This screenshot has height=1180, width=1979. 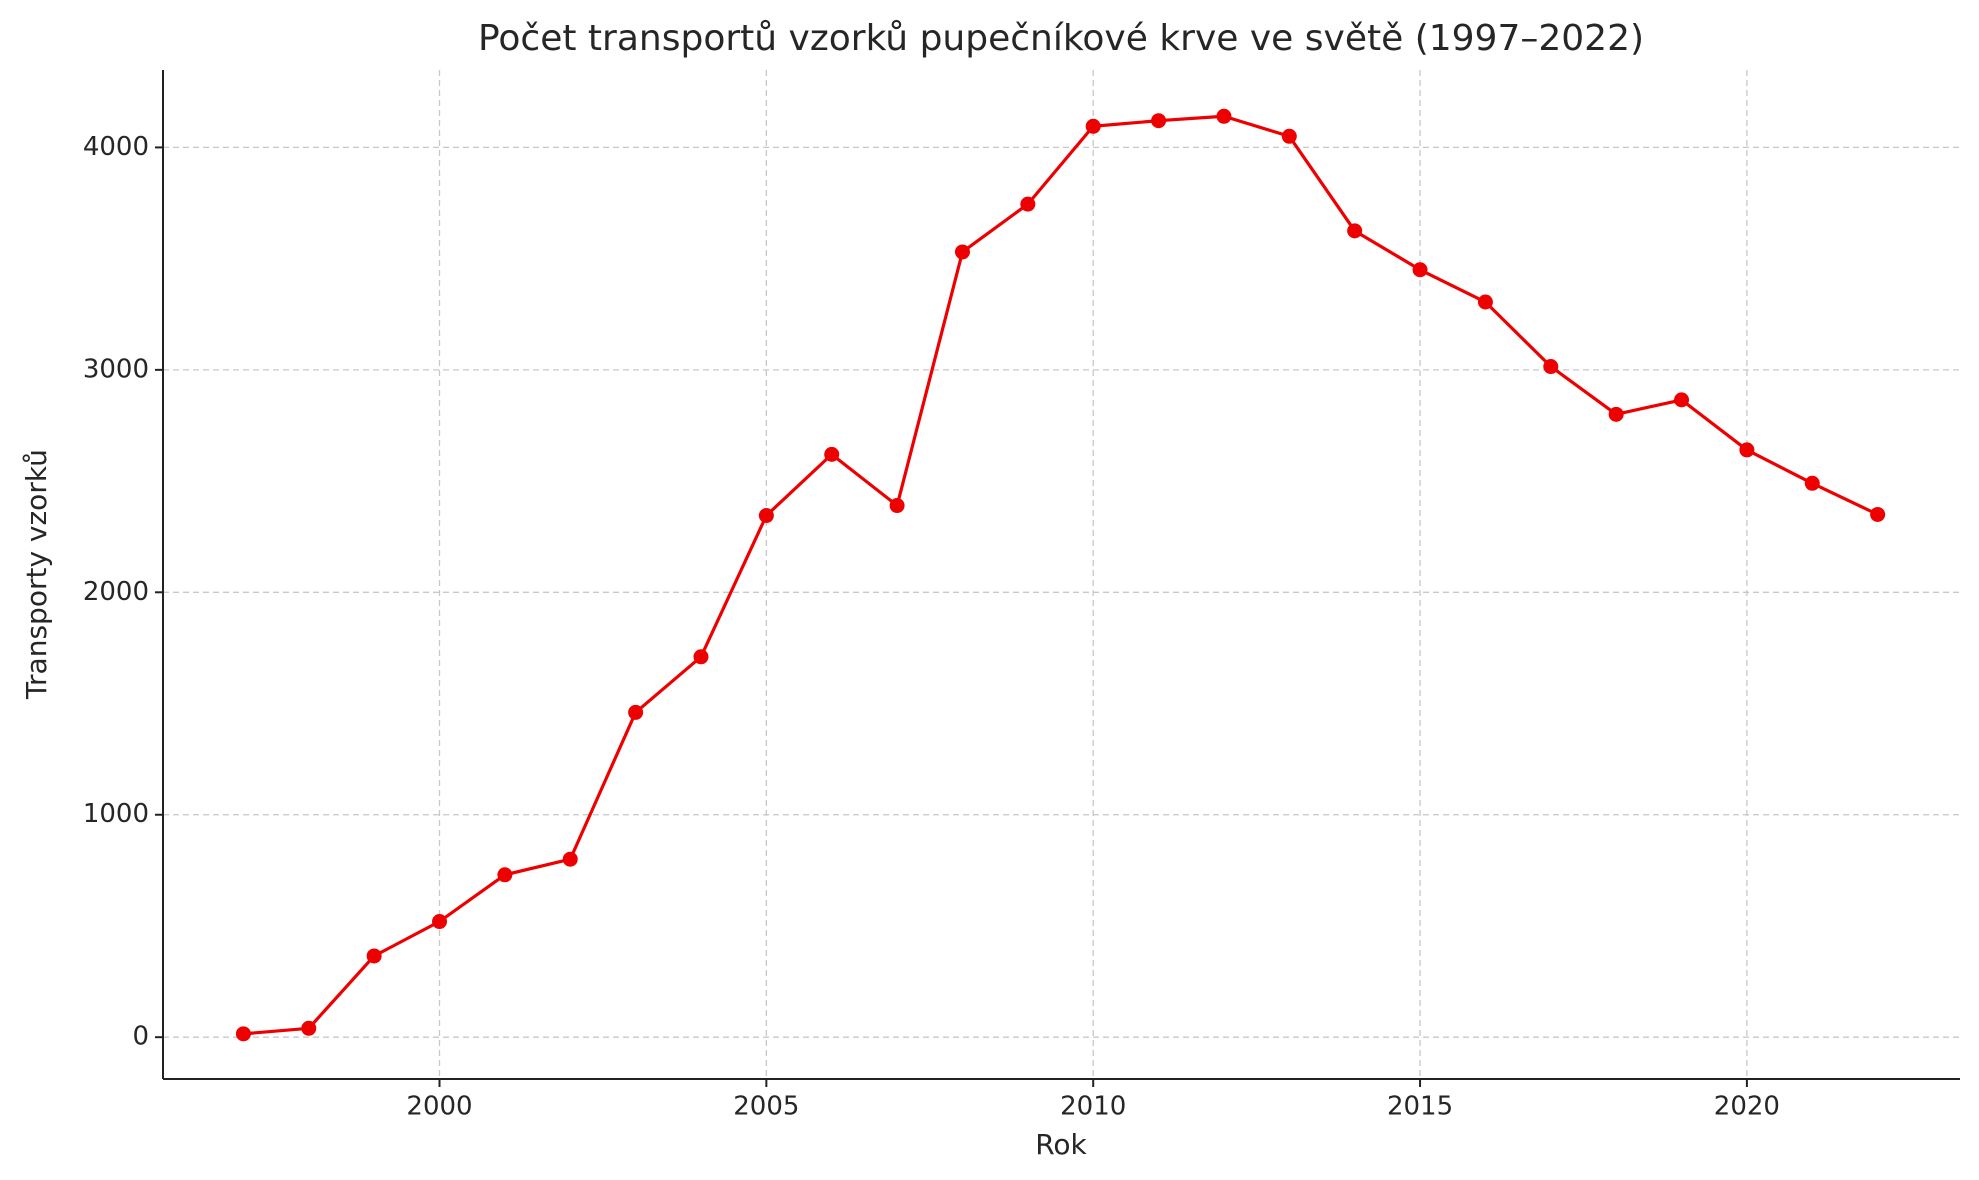 What do you see at coordinates (1747, 1107) in the screenshot?
I see `x-tick-label: 2020` at bounding box center [1747, 1107].